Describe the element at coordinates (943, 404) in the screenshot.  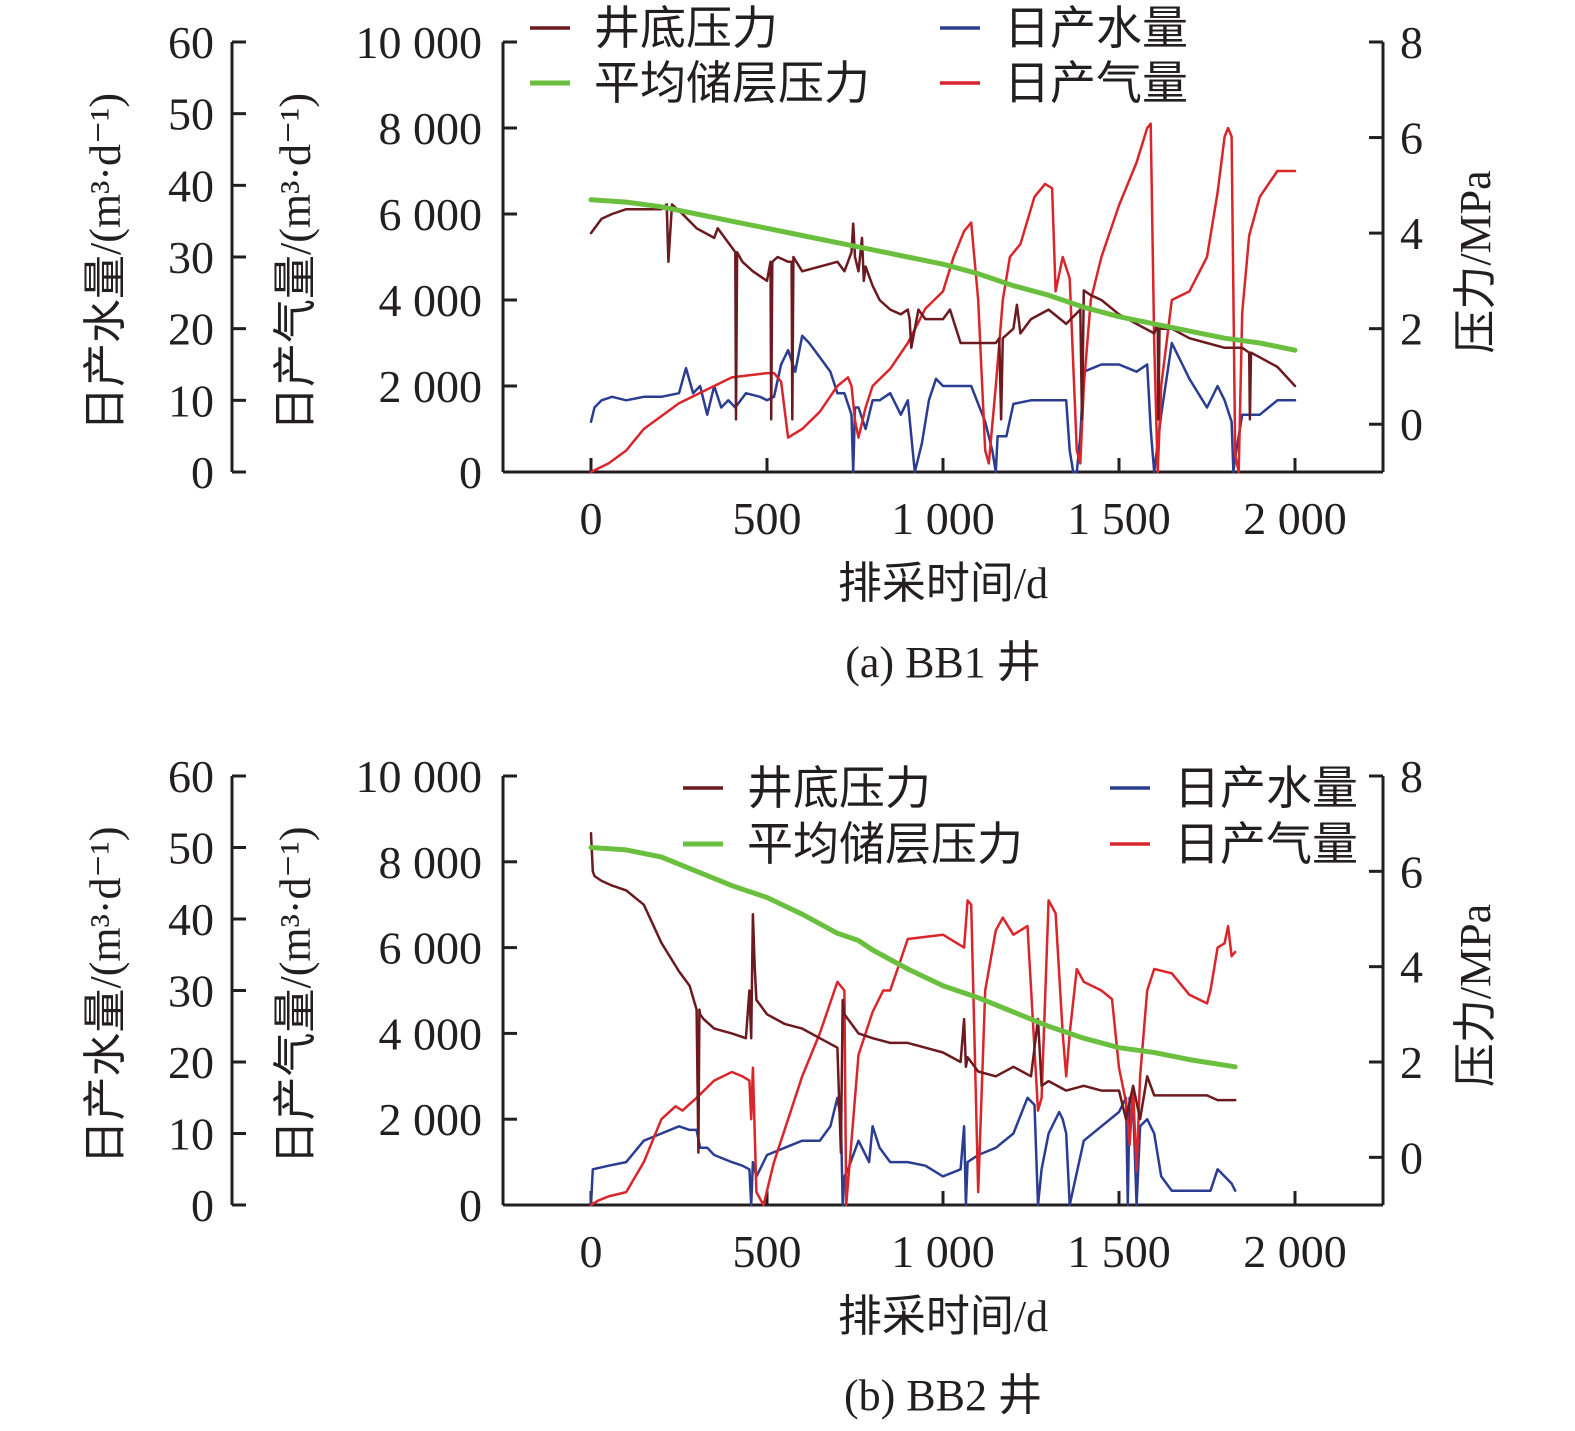
I see `series-line-water` at that location.